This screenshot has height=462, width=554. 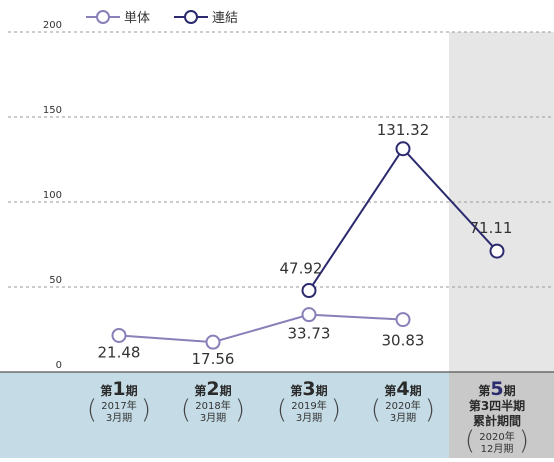 I want to click on category-month: 12月期, so click(x=497, y=449).